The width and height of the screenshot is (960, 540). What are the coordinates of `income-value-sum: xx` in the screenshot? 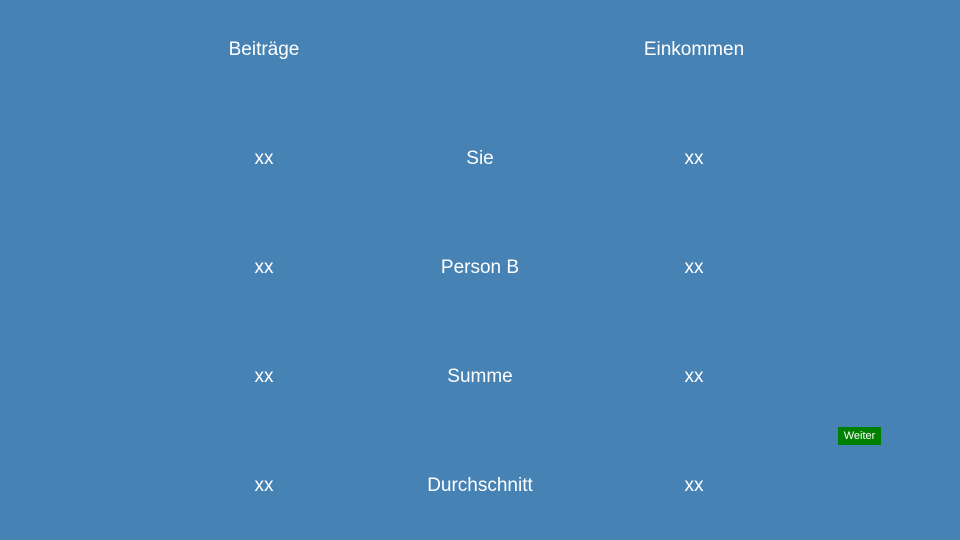 It's located at (694, 376).